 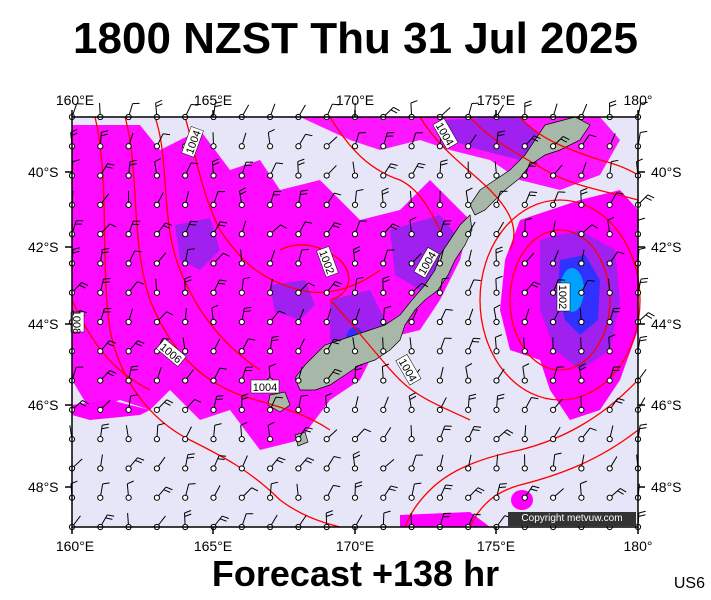 I want to click on lat-label-right: 42°S, so click(x=666, y=247).